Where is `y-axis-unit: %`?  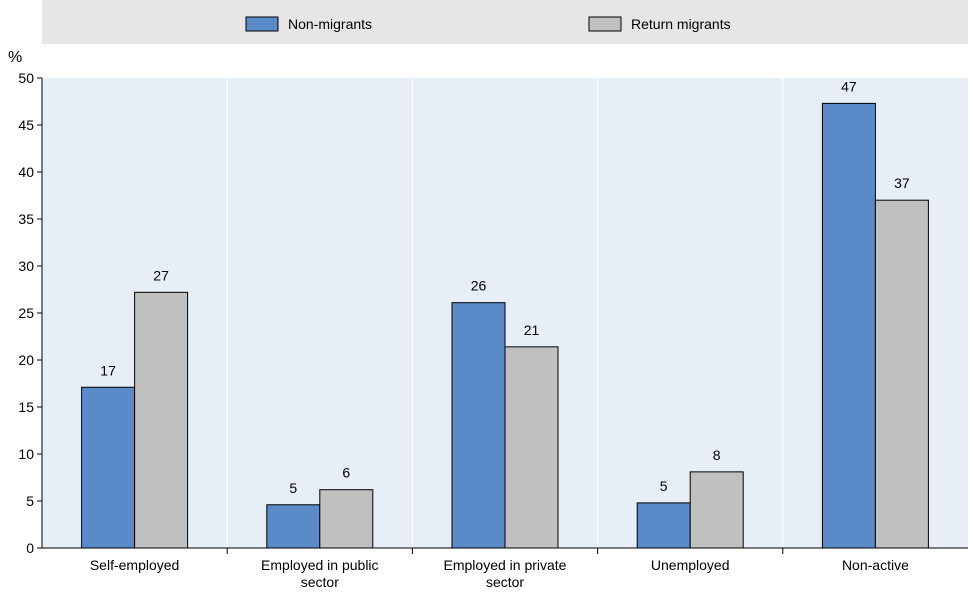
y-axis-unit: % is located at coordinates (15, 57).